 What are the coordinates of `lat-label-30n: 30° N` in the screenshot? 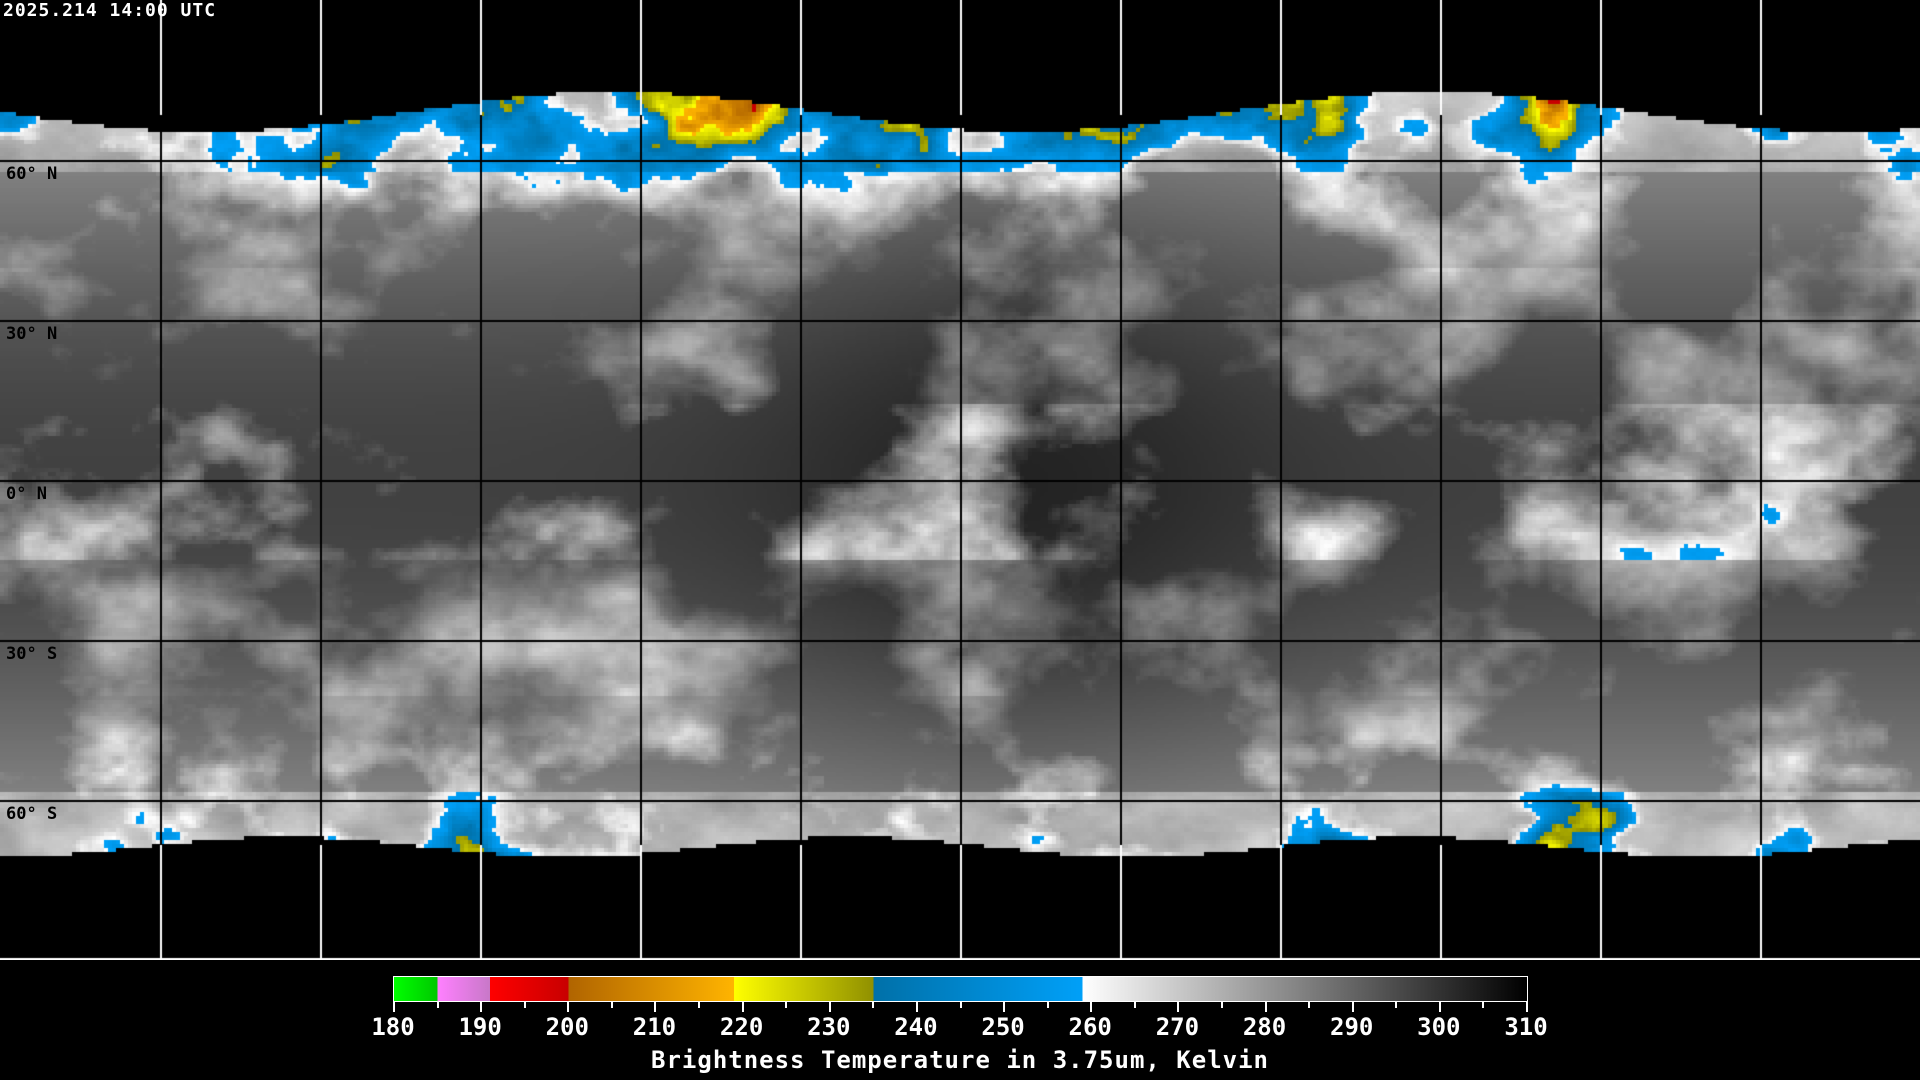 It's located at (32, 334).